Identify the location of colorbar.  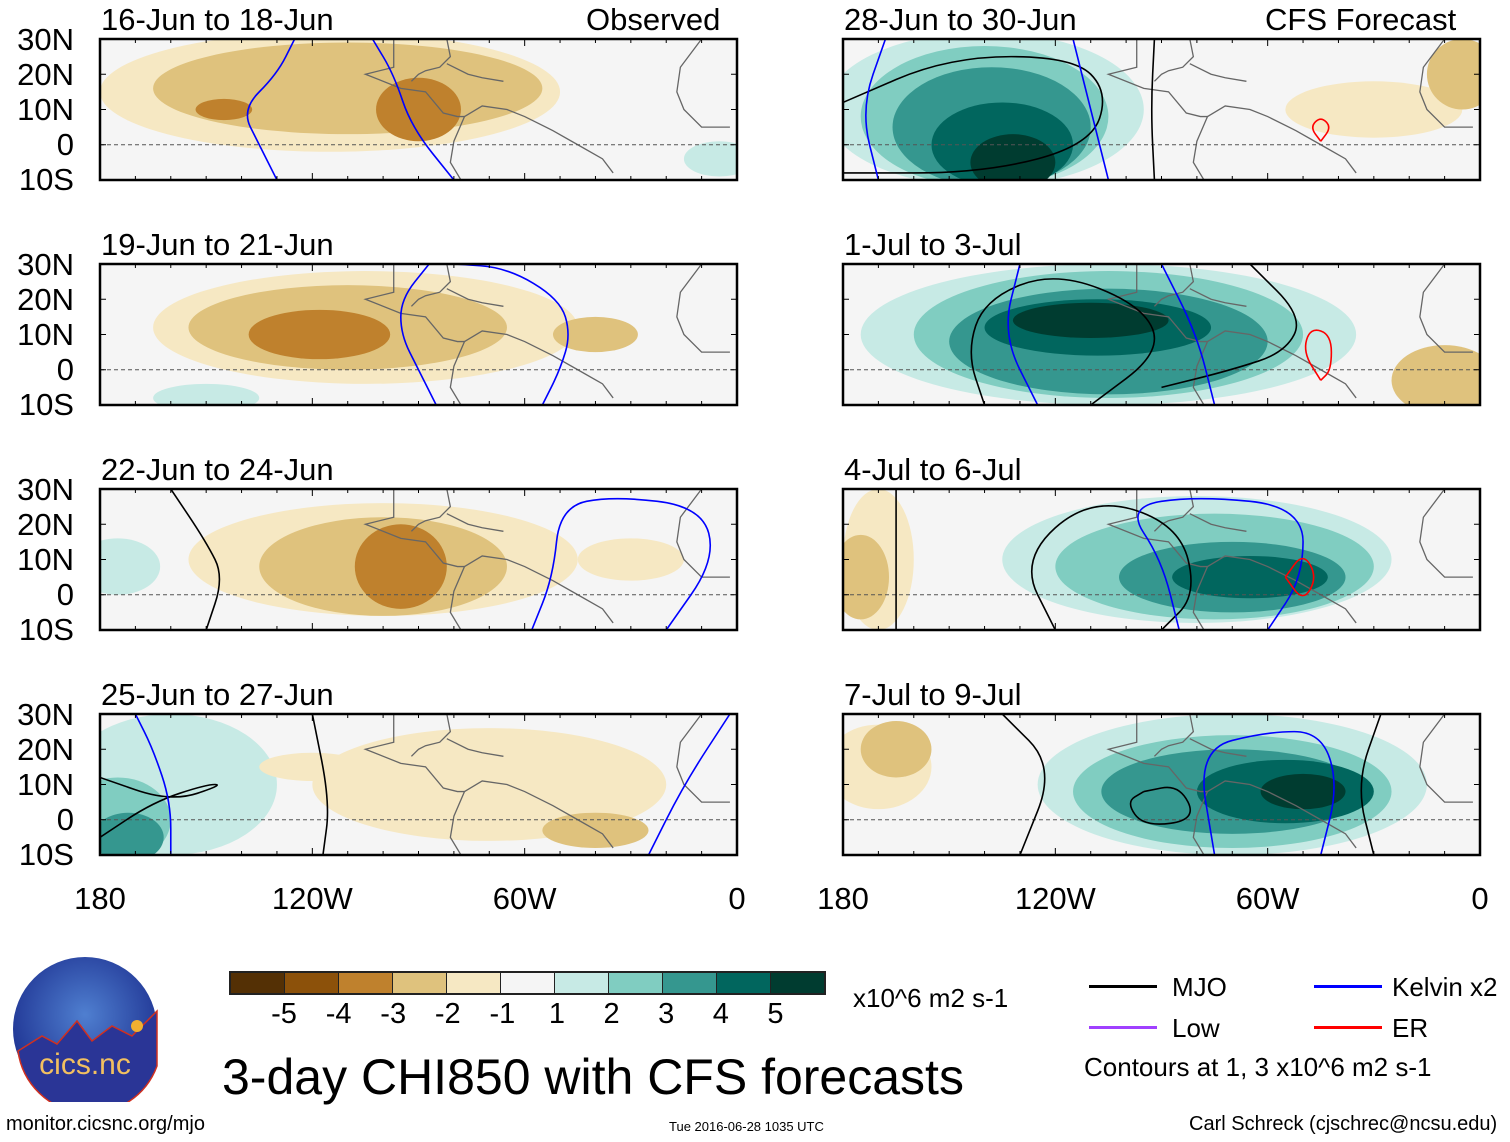
(527, 983).